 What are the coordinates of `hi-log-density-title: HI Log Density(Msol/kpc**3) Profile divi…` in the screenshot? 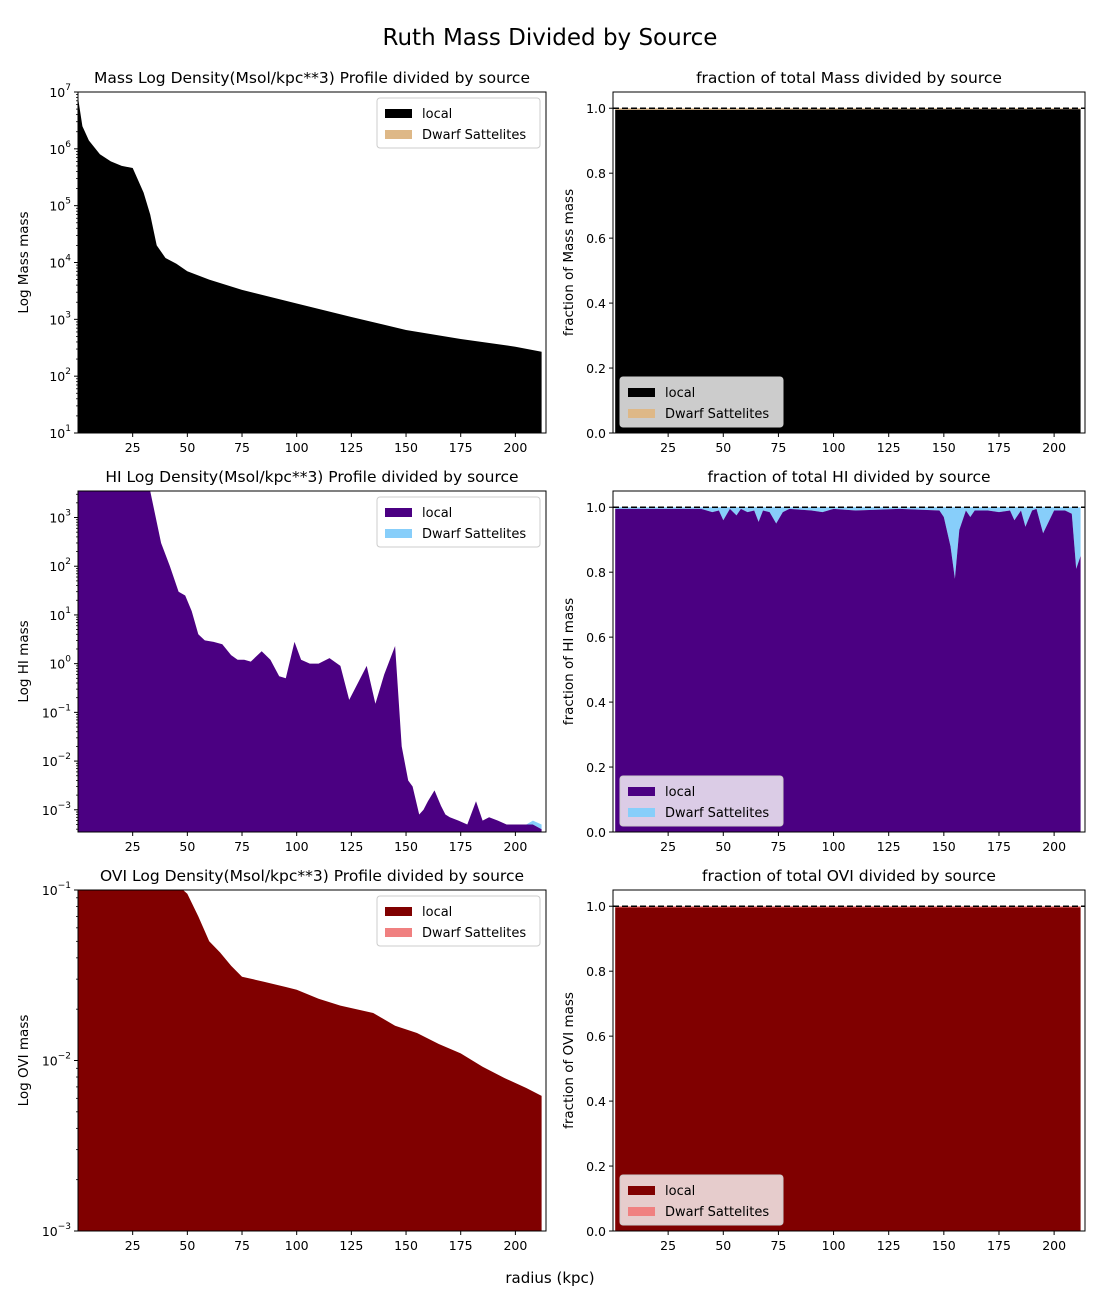 It's located at (311, 477).